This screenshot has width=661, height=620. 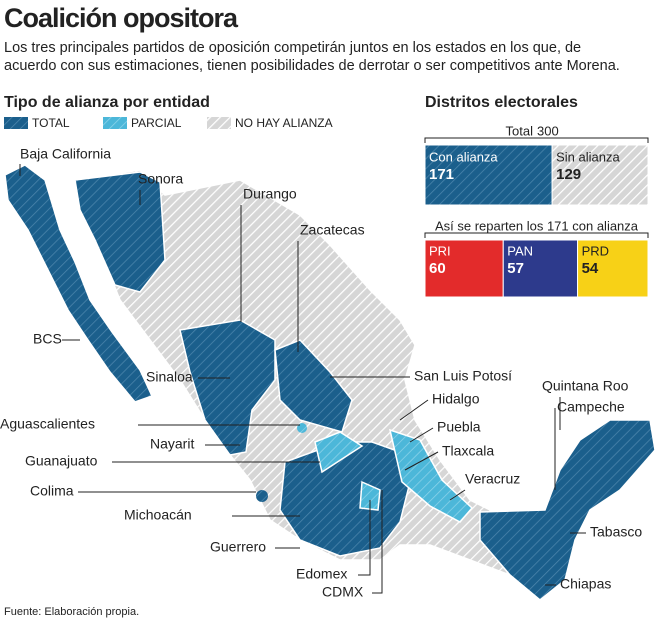 I want to click on state-label: Edomex, so click(x=321, y=574).